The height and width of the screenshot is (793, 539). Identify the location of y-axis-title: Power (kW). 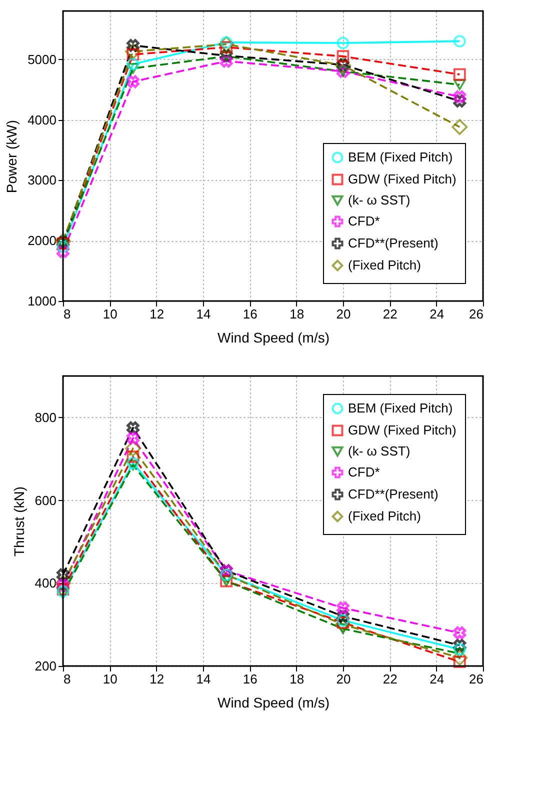
(12, 157).